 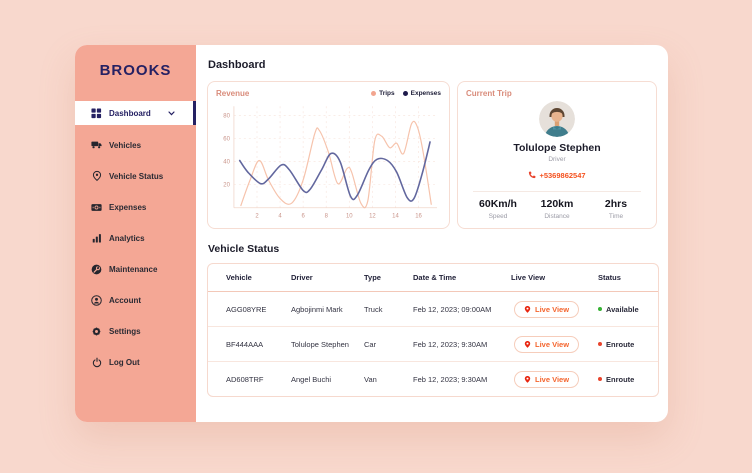 I want to click on column-header-datetime: Date & Time, so click(x=435, y=277).